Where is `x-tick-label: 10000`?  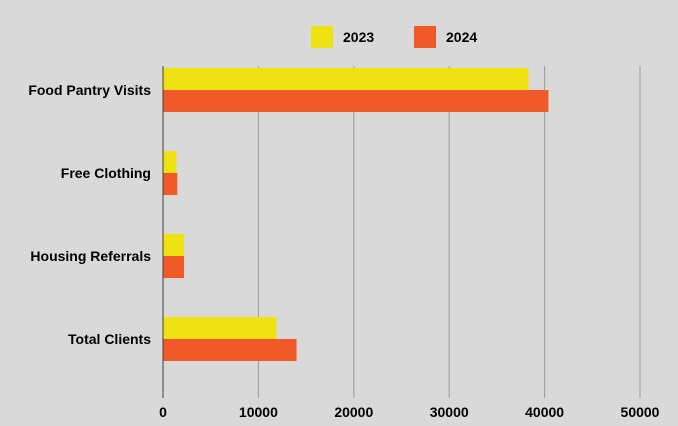 x-tick-label: 10000 is located at coordinates (258, 412).